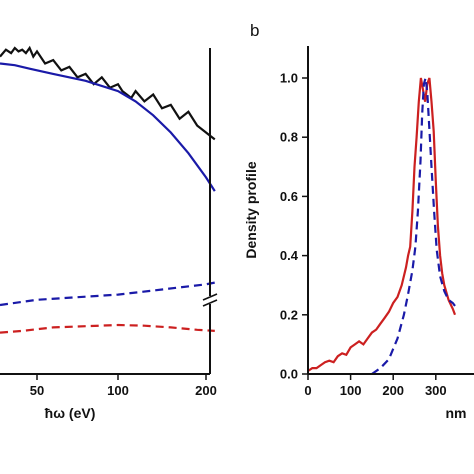  Describe the element at coordinates (289, 137) in the screenshot. I see `panel-b-y-tick-label: 0.8` at that location.